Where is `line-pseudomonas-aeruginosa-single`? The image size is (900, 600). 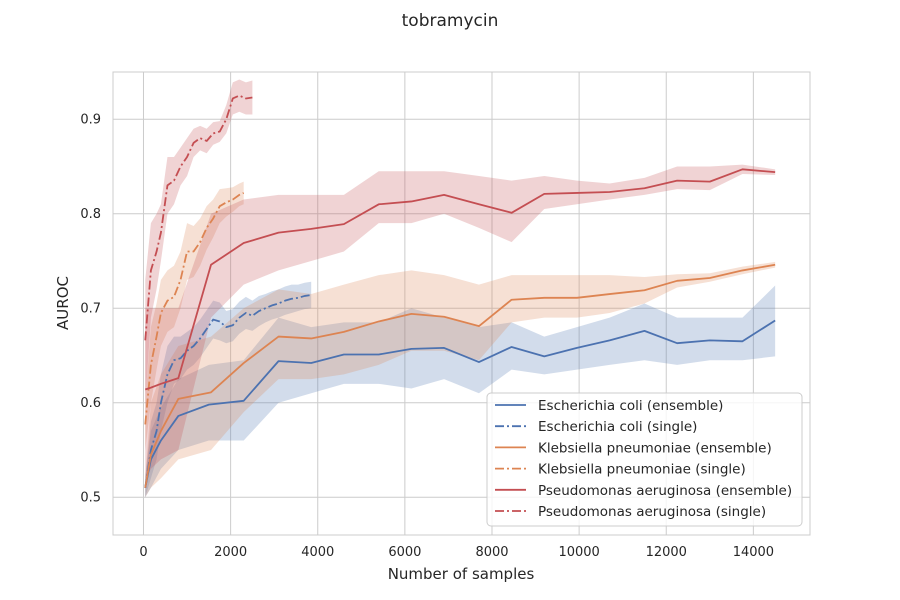 line-pseudomonas-aeruginosa-single is located at coordinates (198, 217).